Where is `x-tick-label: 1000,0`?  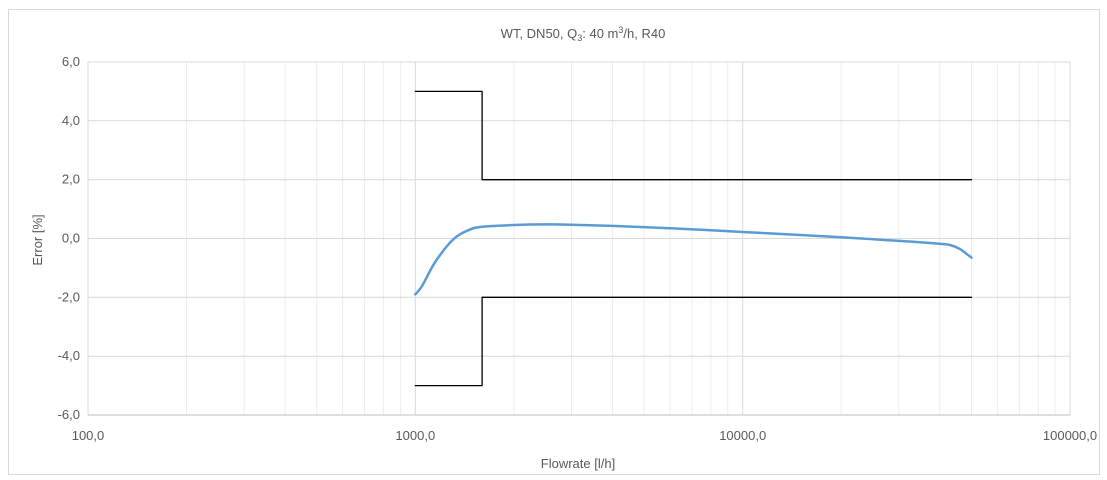 x-tick-label: 1000,0 is located at coordinates (415, 435).